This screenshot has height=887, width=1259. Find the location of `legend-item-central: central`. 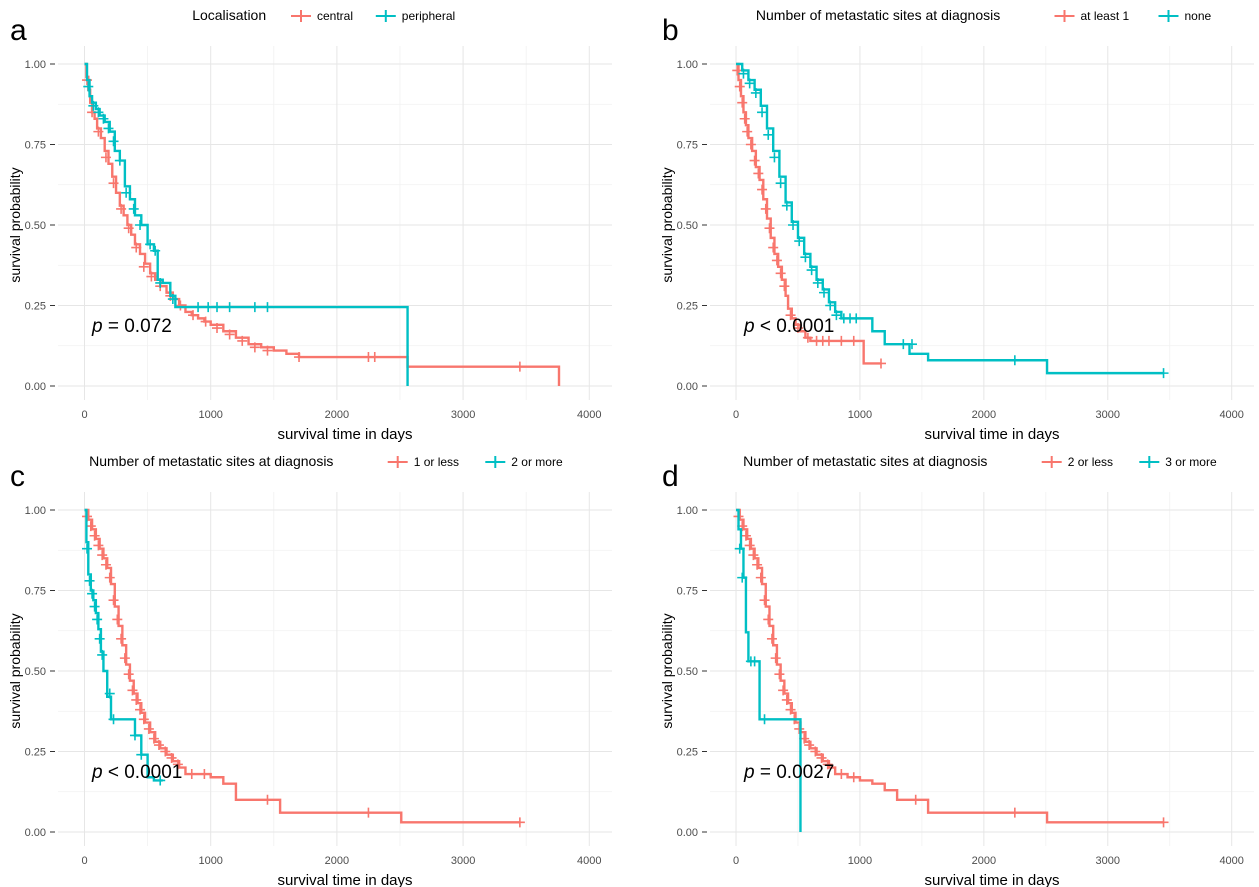

legend-item-central: central is located at coordinates (322, 16).